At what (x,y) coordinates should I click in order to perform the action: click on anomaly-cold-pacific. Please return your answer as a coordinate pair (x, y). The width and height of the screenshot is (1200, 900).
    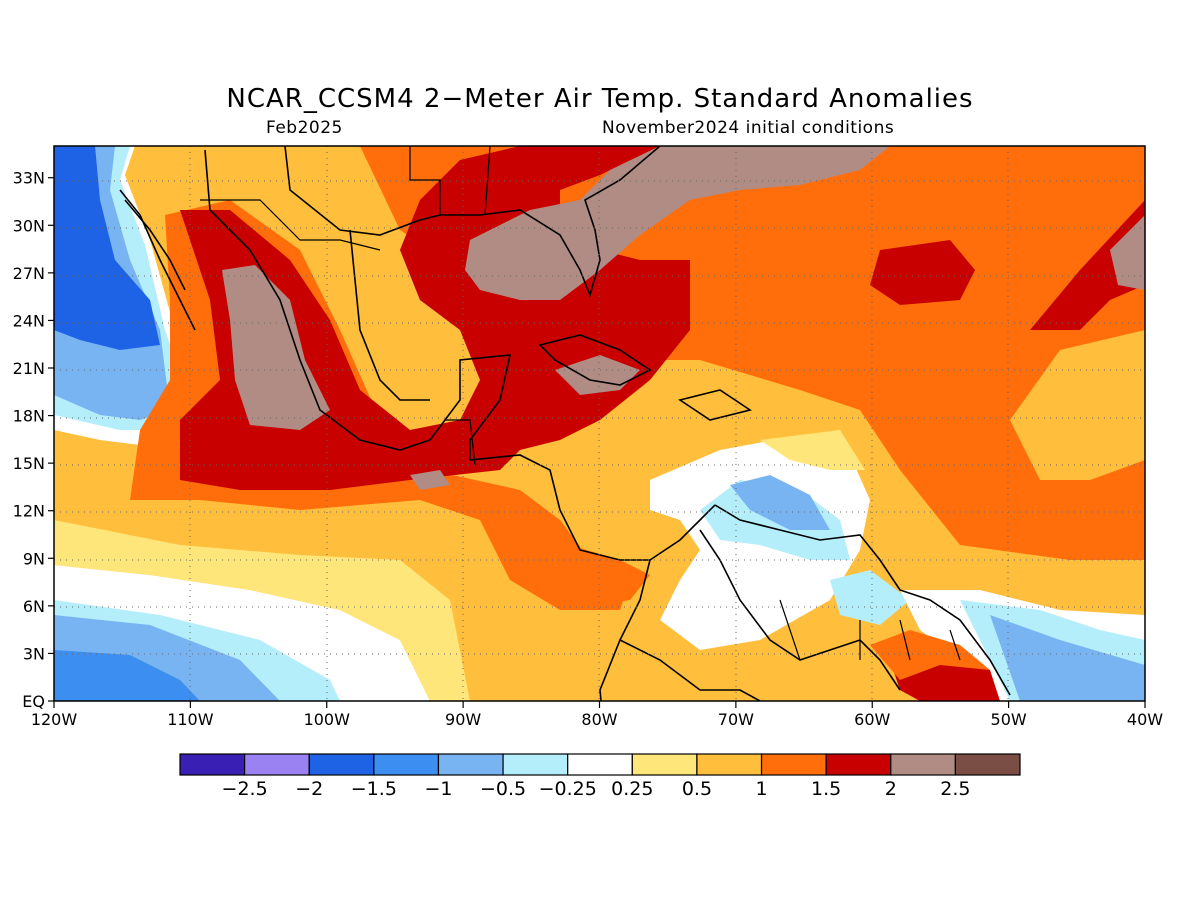
    Looking at the image, I should click on (107, 248).